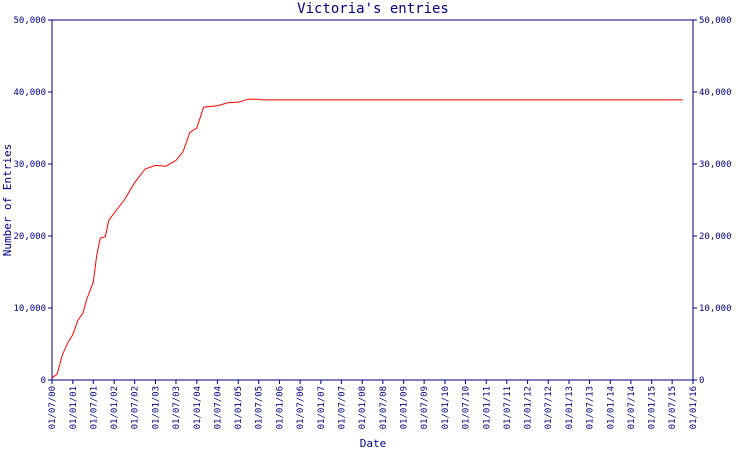 This screenshot has height=450, width=750. I want to click on x-tick-label: 01/07/05, so click(260, 407).